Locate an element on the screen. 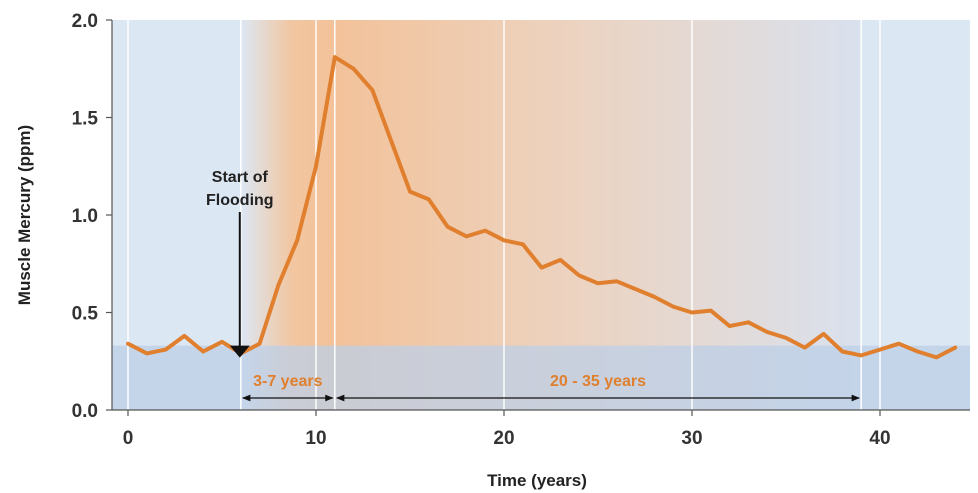 The width and height of the screenshot is (978, 493). x-tick-label: 0 is located at coordinates (128, 438).